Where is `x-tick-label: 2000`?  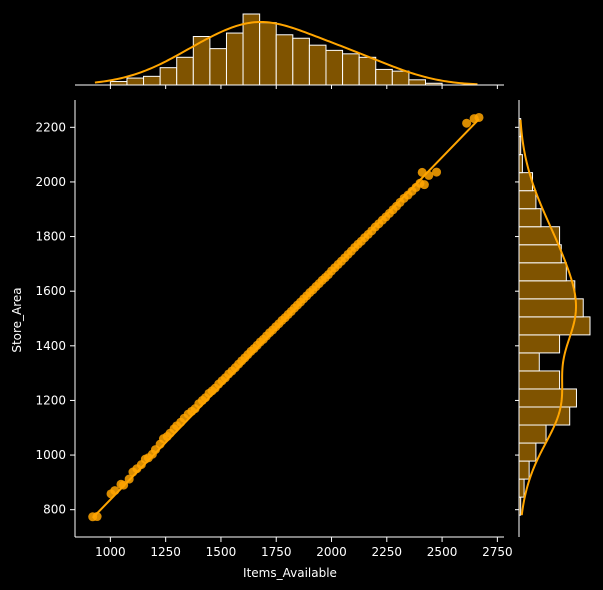 x-tick-label: 2000 is located at coordinates (331, 552).